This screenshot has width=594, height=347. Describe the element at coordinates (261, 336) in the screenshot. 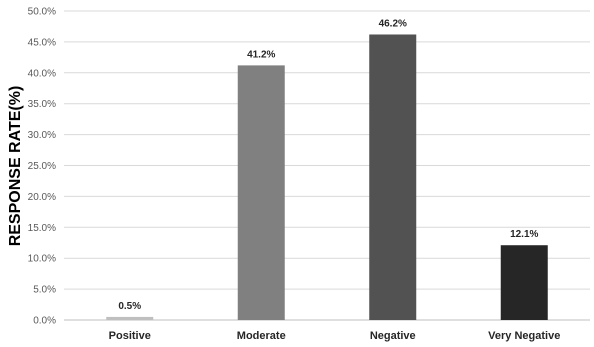

I see `x-tick-label: Moderate` at that location.